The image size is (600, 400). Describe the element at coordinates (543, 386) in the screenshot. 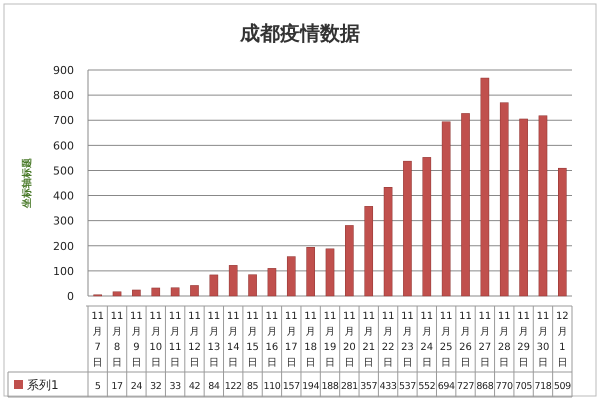

I see `data-label: 718` at that location.